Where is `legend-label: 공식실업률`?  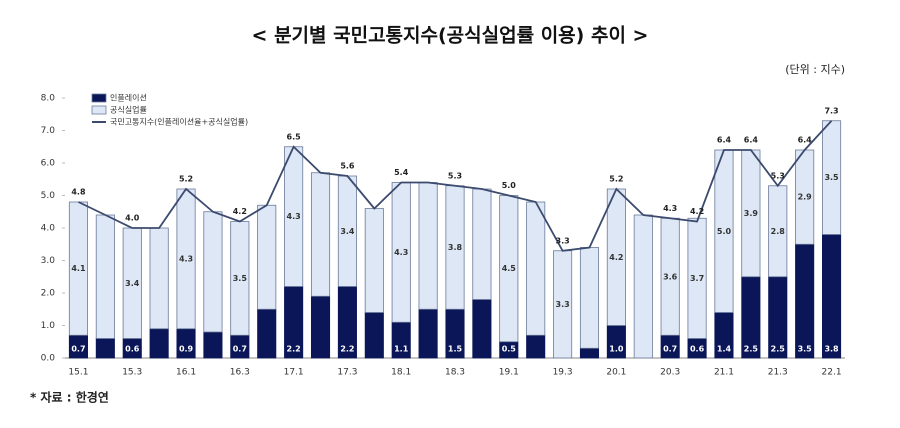 legend-label: 공식실업률 is located at coordinates (128, 110).